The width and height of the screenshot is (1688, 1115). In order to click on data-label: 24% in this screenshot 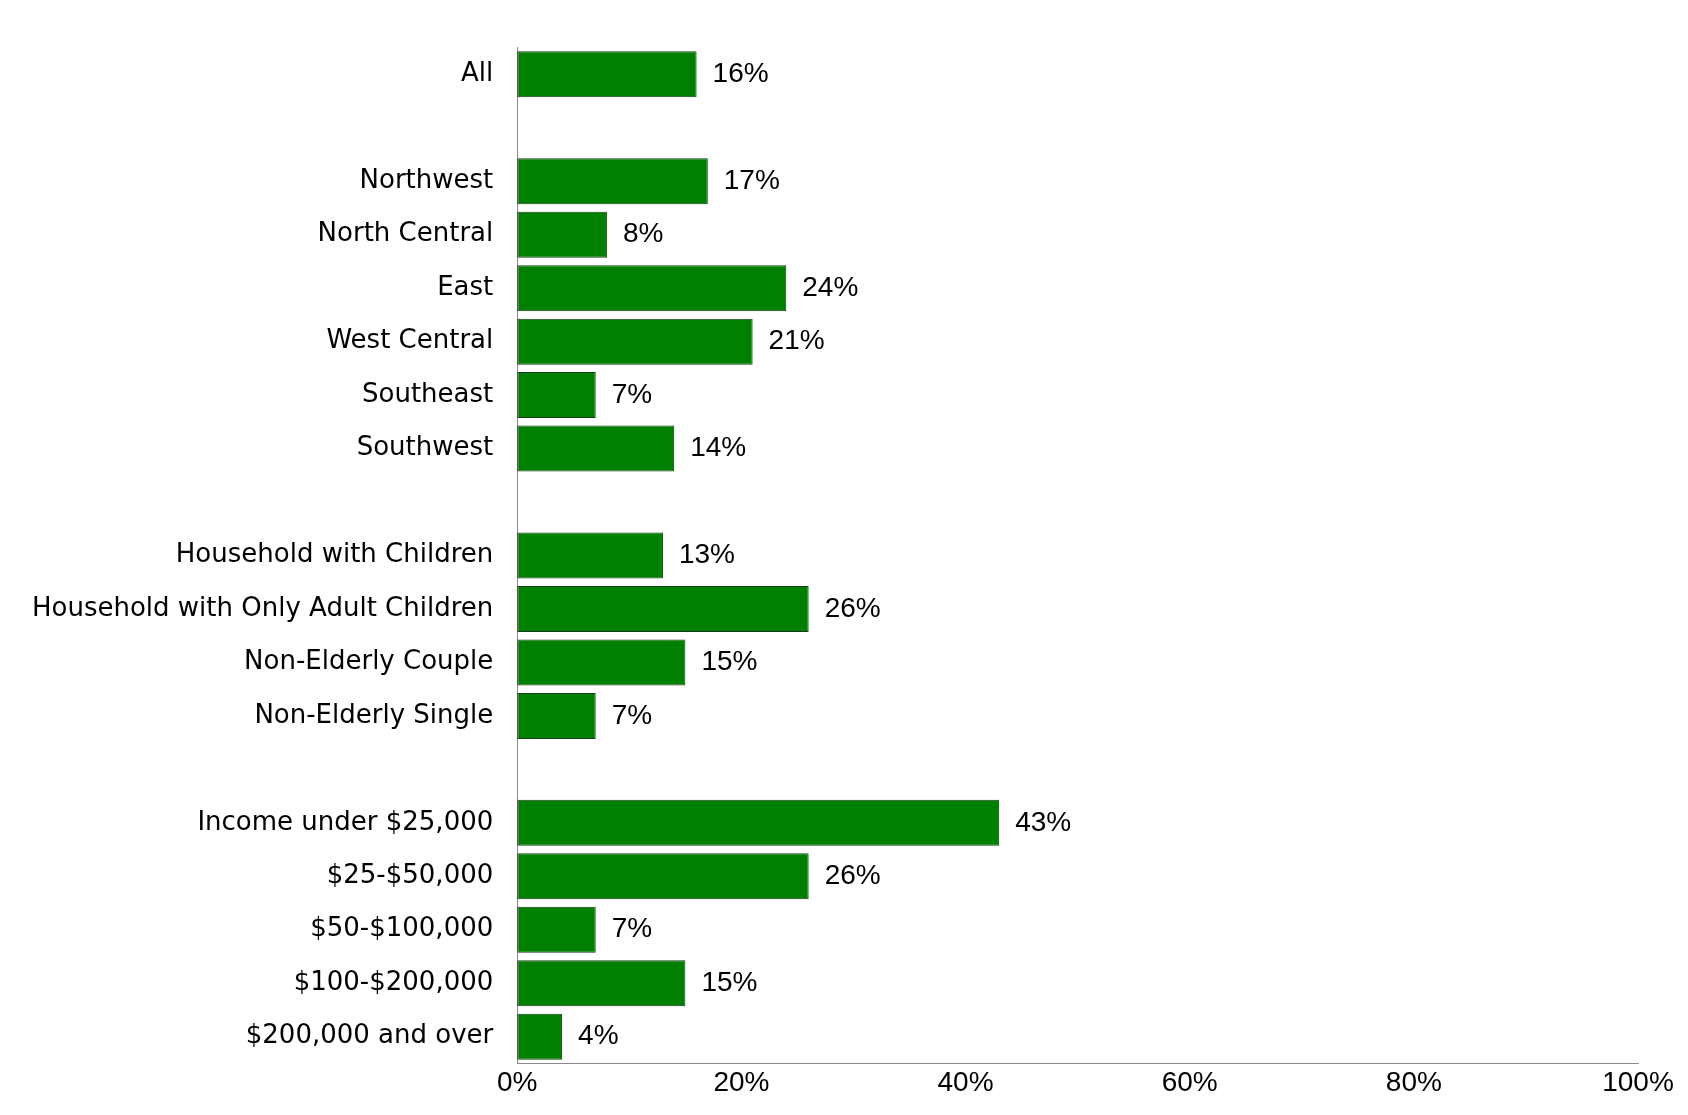, I will do `click(830, 286)`.